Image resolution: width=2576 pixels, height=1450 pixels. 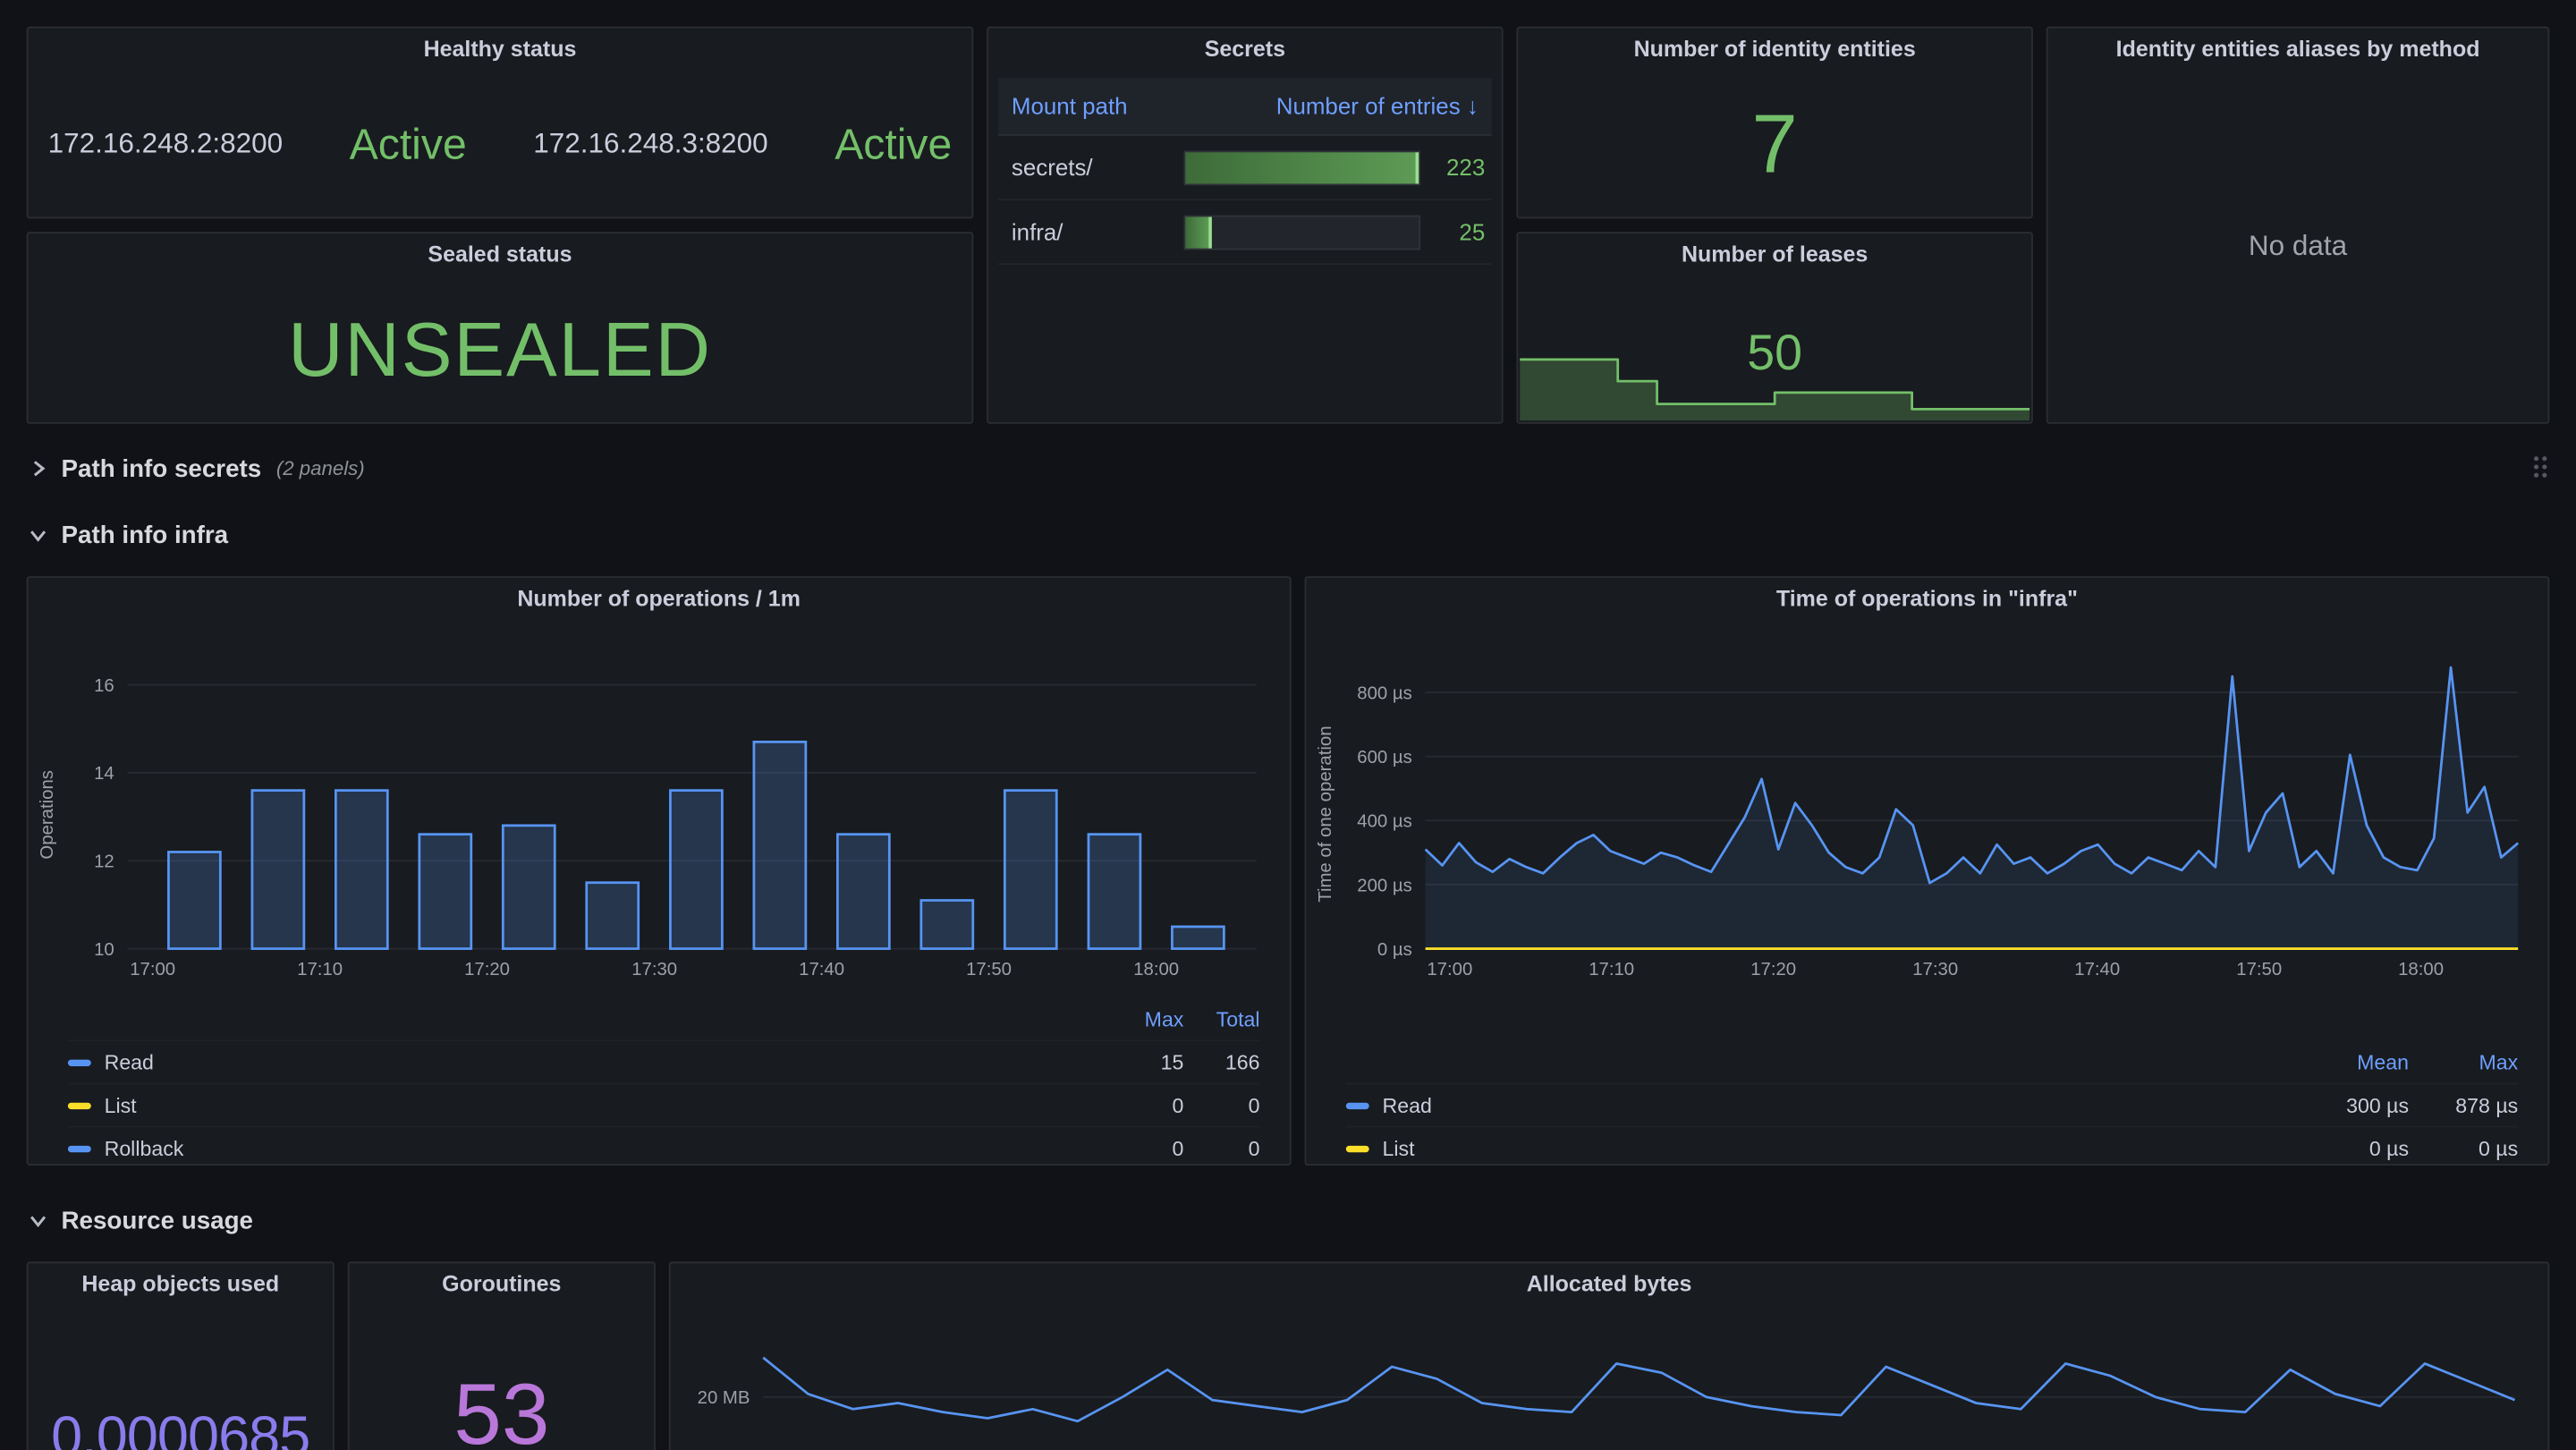 I want to click on svg-text: 800 µs, so click(x=1384, y=693).